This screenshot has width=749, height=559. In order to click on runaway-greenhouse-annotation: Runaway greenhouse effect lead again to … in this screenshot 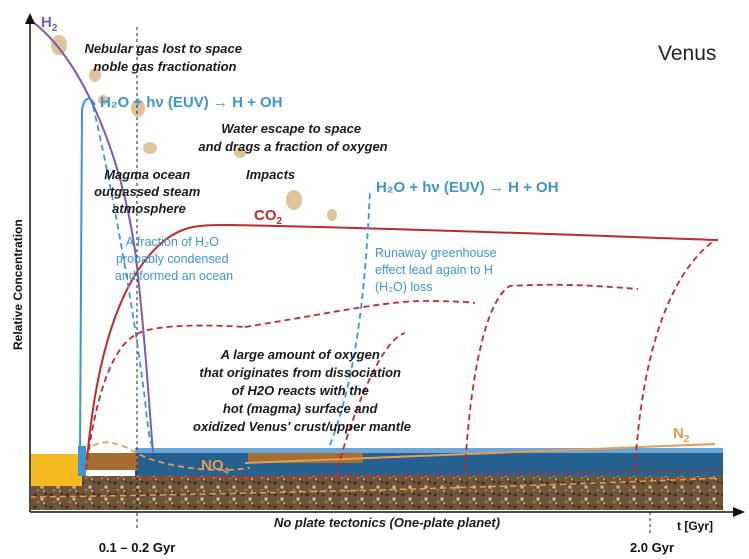, I will do `click(437, 270)`.